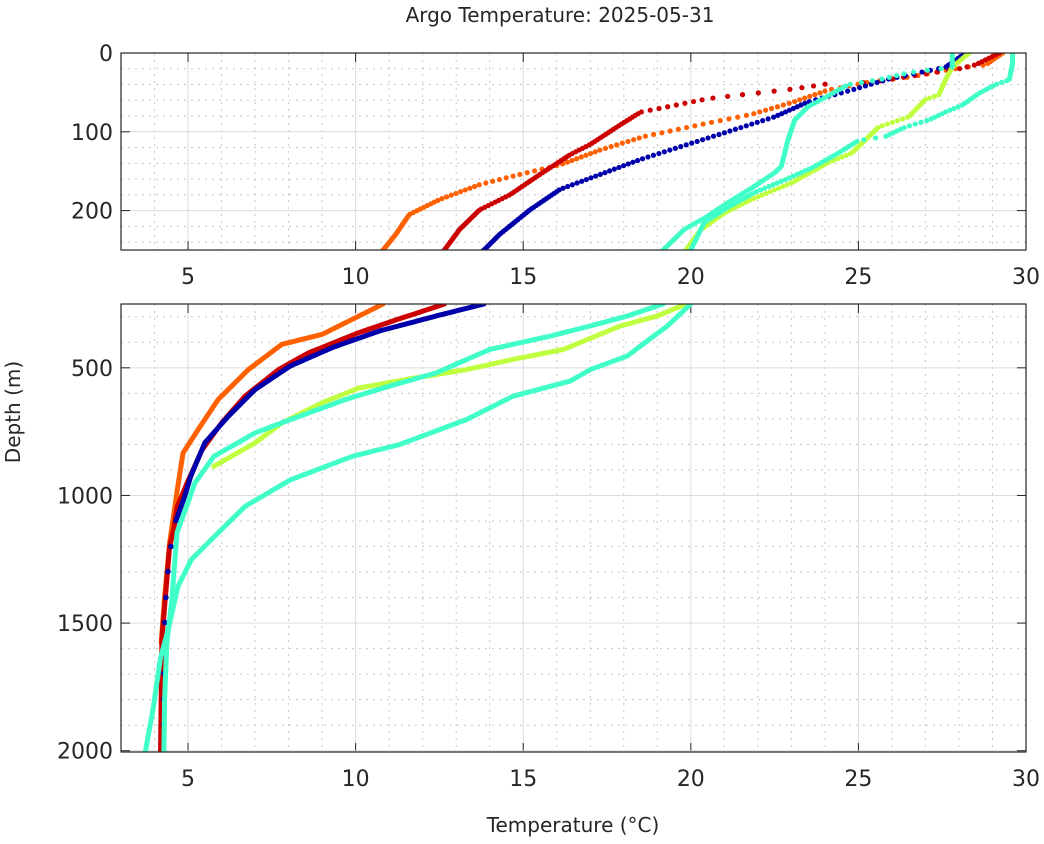 This screenshot has height=844, width=1044. Describe the element at coordinates (450, 386) in the screenshot. I see `profile-yellowgreen-line` at that location.